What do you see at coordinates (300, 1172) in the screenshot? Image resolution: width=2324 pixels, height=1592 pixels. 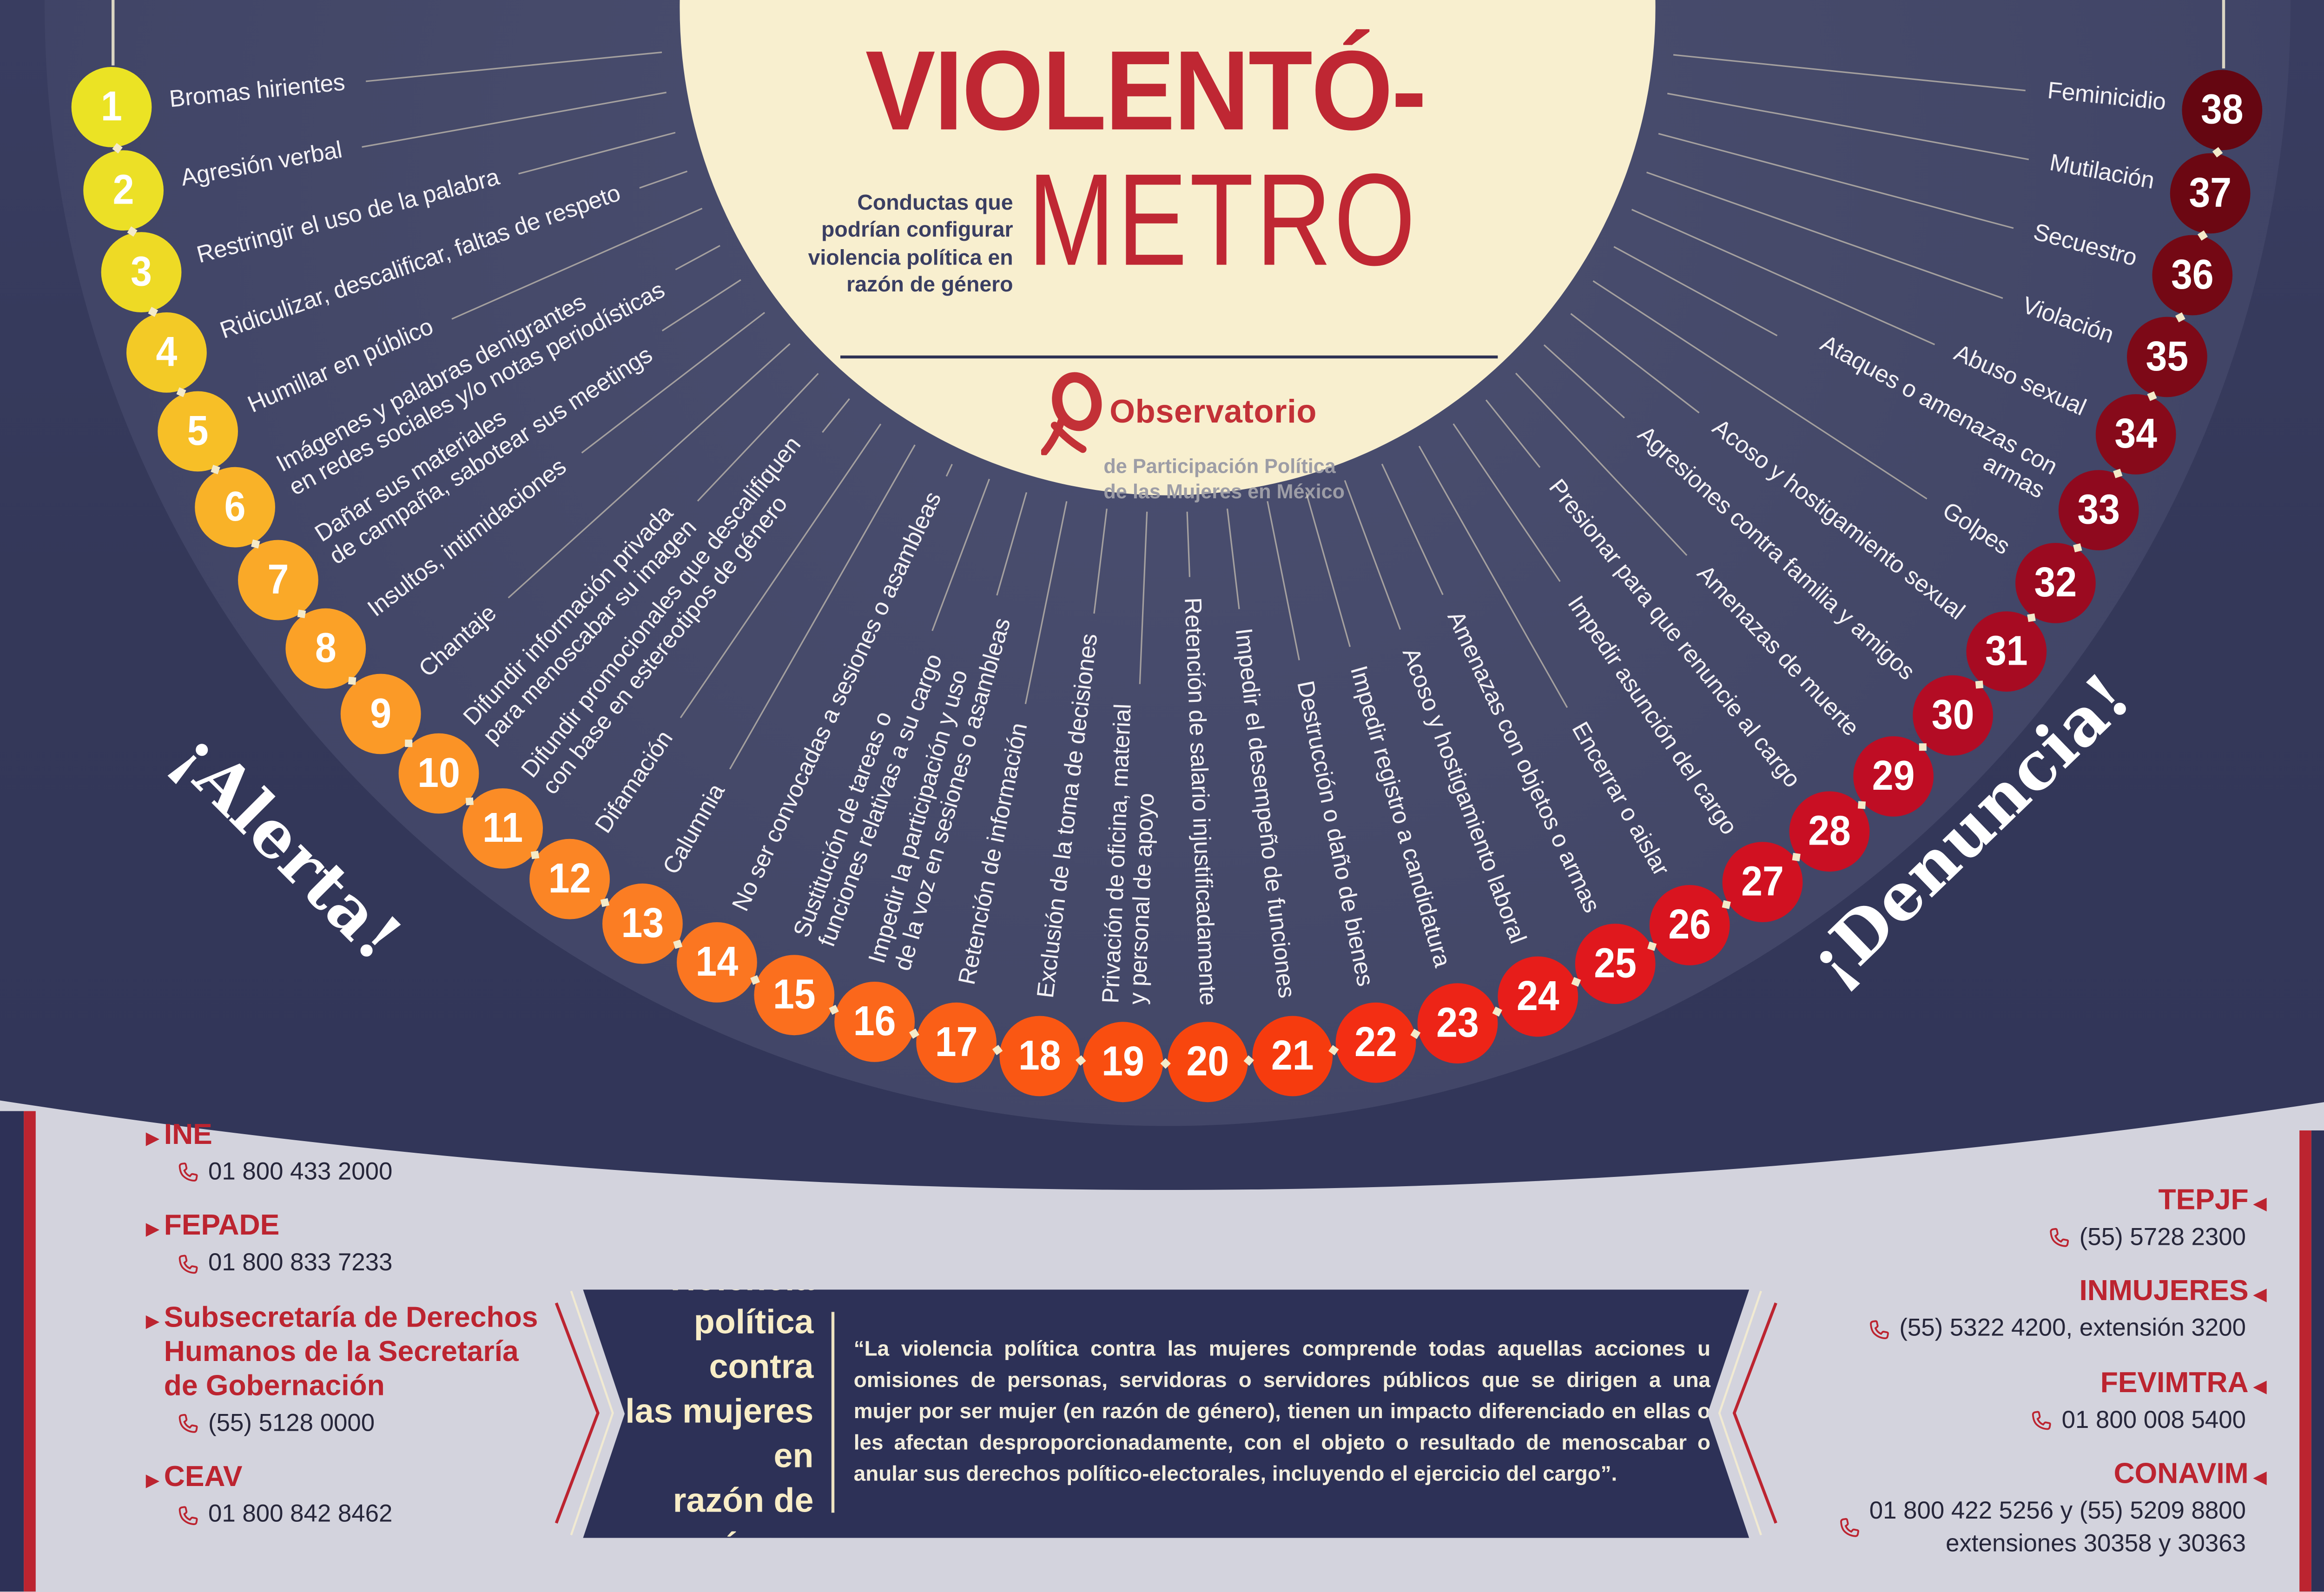 I see `contact-phone: 01 800 433 2000` at bounding box center [300, 1172].